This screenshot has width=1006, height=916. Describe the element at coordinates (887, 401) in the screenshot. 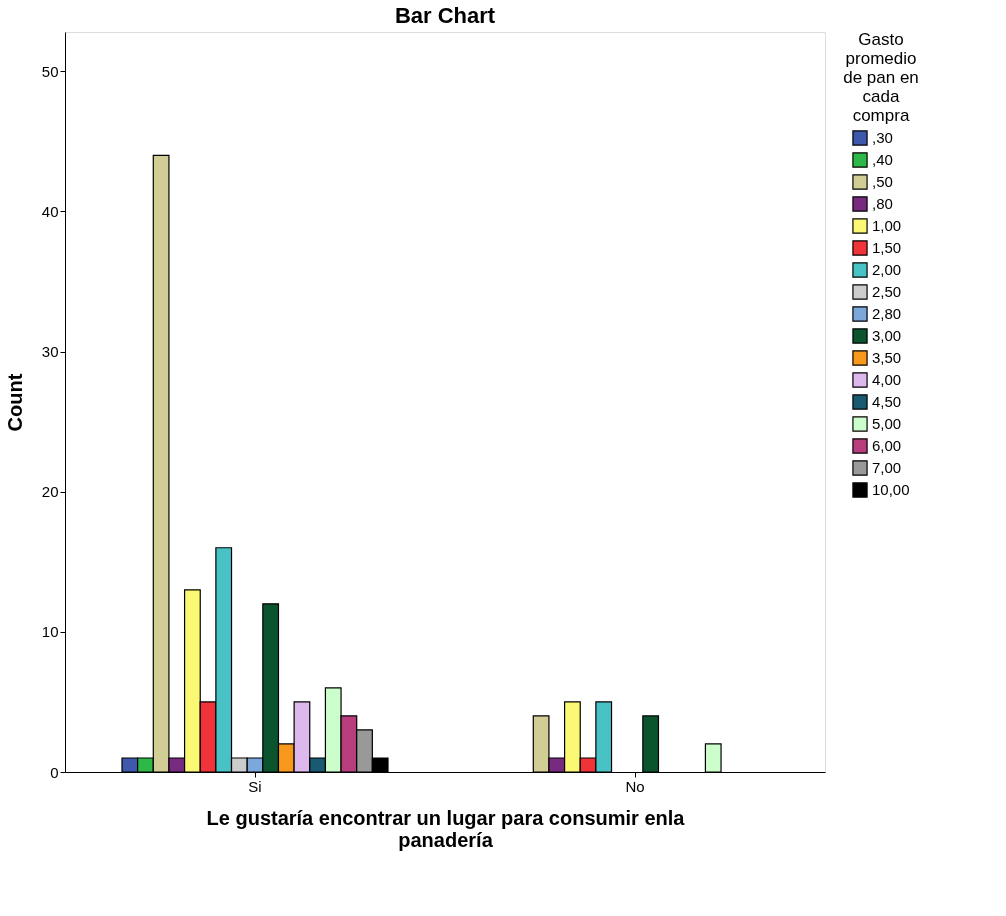

I see `legend-label: 4,50` at that location.